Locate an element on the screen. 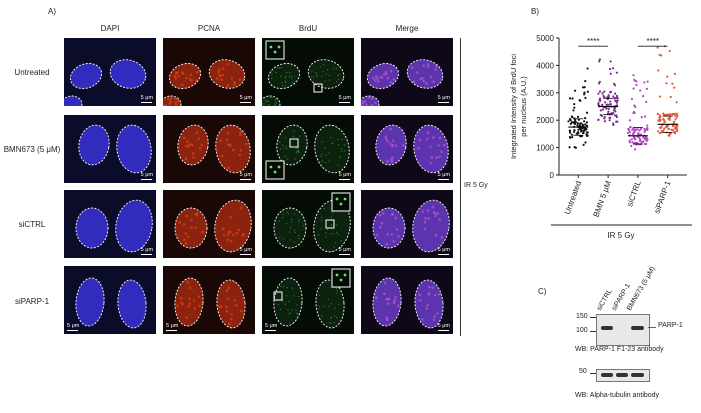 Image resolution: width=701 pixels, height=413 pixels. marker-150: 150 is located at coordinates (582, 316).